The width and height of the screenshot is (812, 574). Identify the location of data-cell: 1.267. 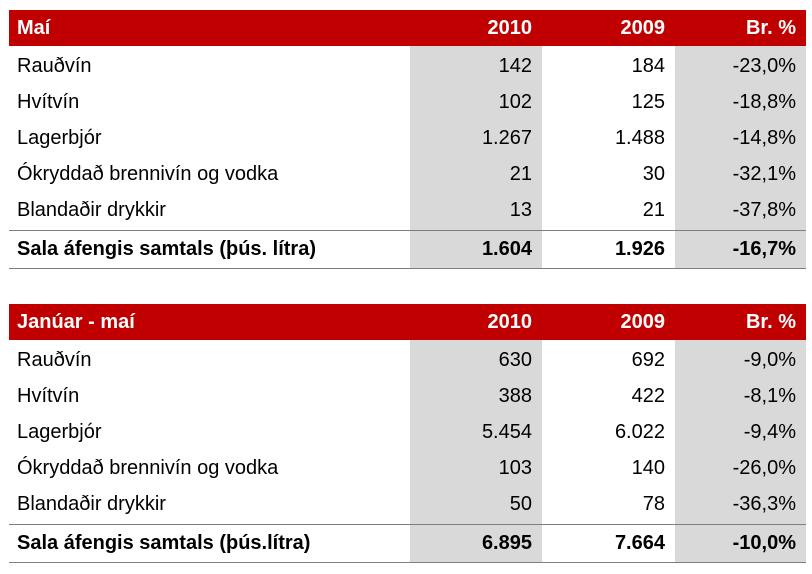
(506, 138).